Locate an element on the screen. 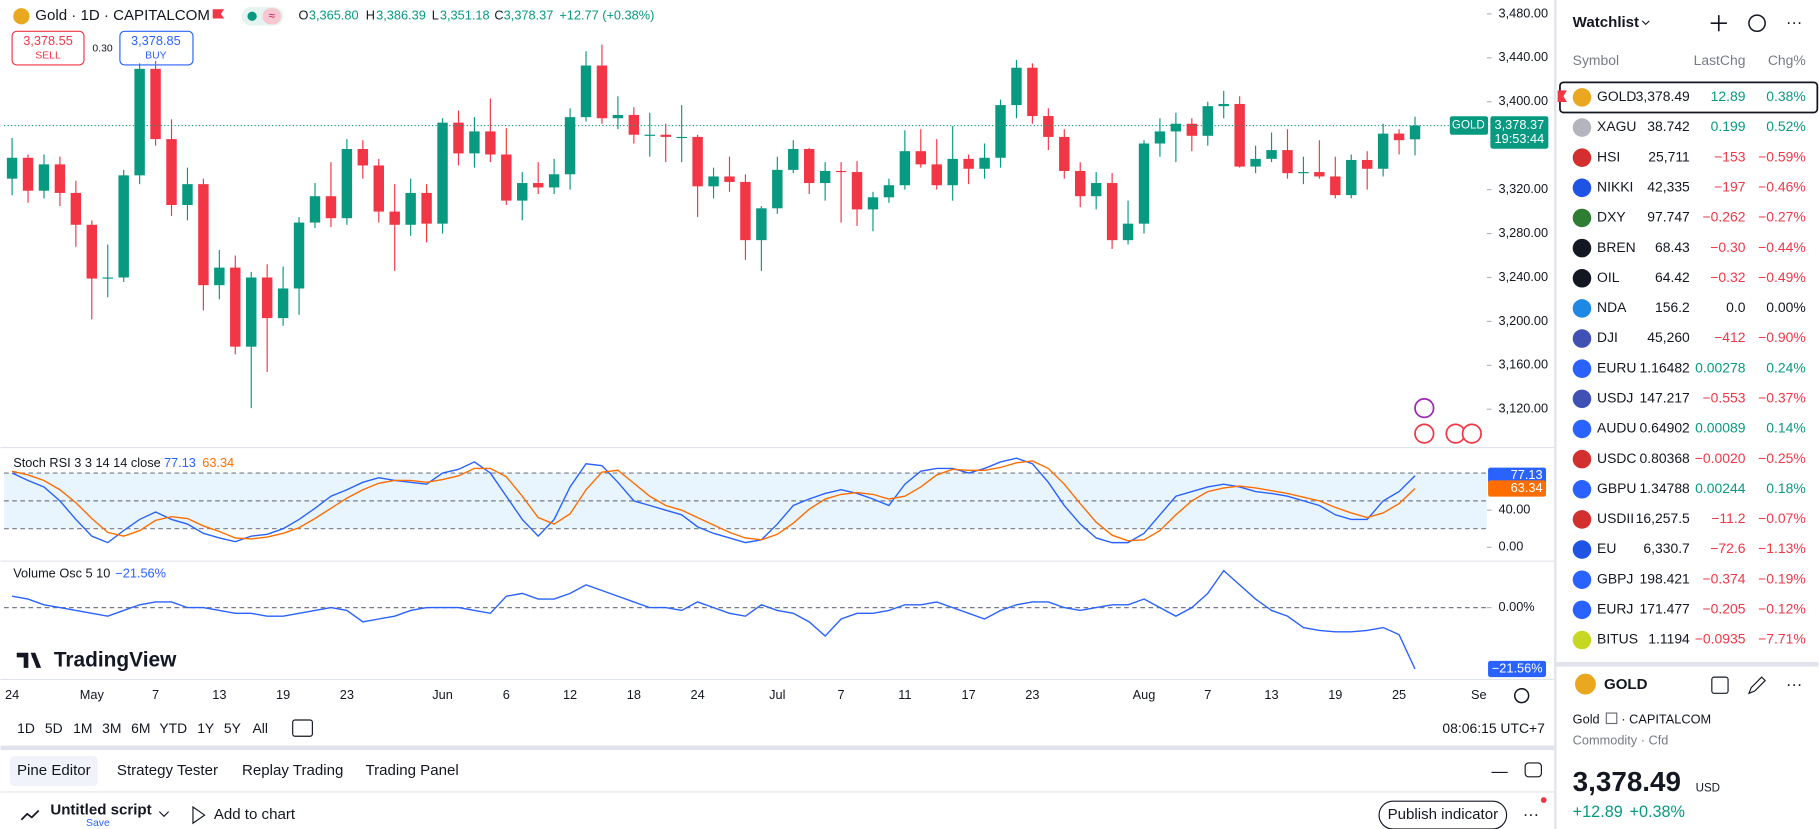  column-header: Symbol is located at coordinates (1596, 60).